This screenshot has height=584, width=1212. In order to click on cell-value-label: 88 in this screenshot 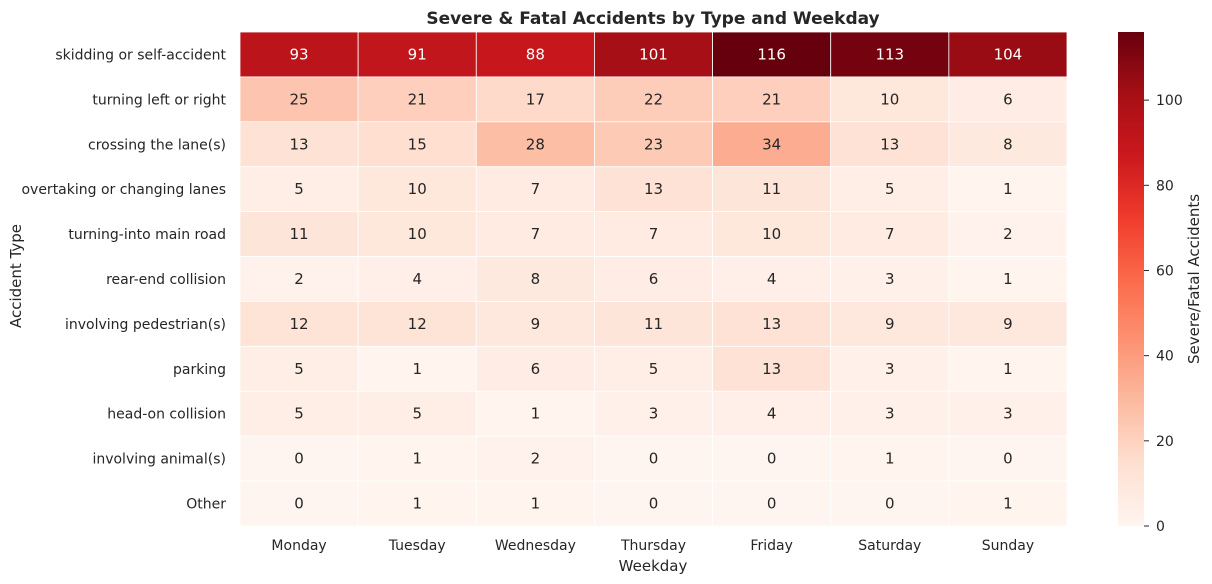, I will do `click(535, 54)`.